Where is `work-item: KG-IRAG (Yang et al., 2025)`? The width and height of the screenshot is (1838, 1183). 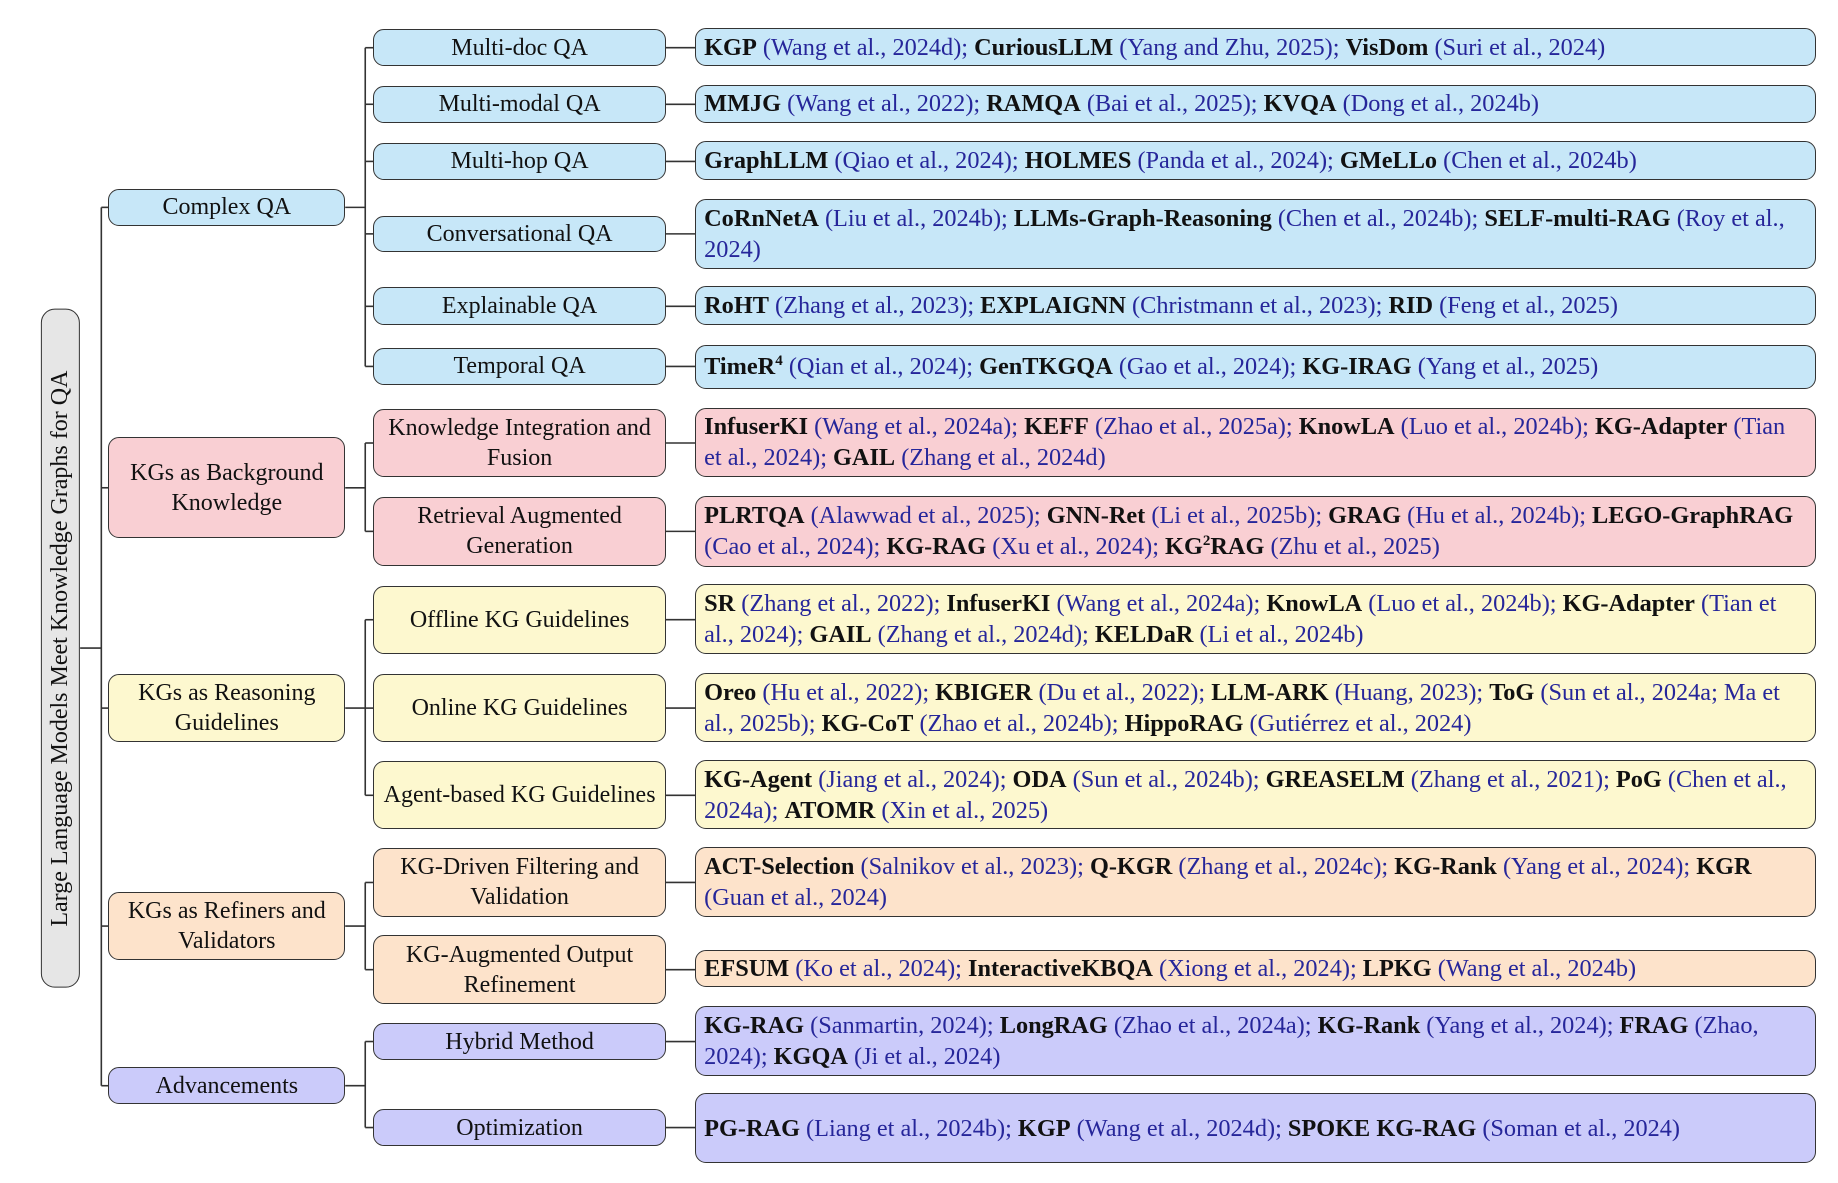 work-item: KG-IRAG (Yang et al., 2025) is located at coordinates (1450, 366).